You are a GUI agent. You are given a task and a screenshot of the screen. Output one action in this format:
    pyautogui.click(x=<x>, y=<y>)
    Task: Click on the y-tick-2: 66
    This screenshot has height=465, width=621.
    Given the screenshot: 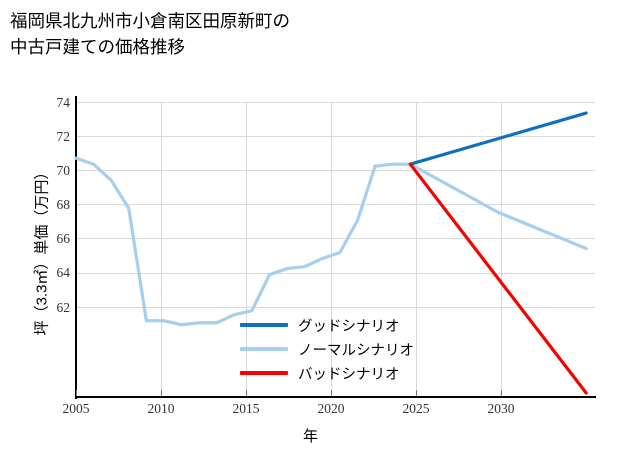 What is the action you would take?
    pyautogui.click(x=63, y=238)
    